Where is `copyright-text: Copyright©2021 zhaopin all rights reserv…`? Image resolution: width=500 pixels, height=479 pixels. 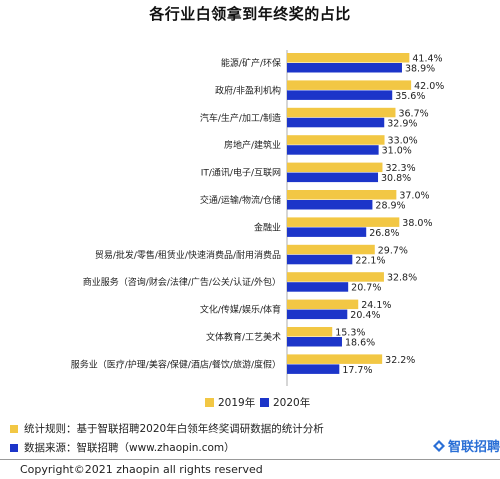
copyright-text: Copyright©2021 zhaopin all rights reserv… is located at coordinates (141, 469).